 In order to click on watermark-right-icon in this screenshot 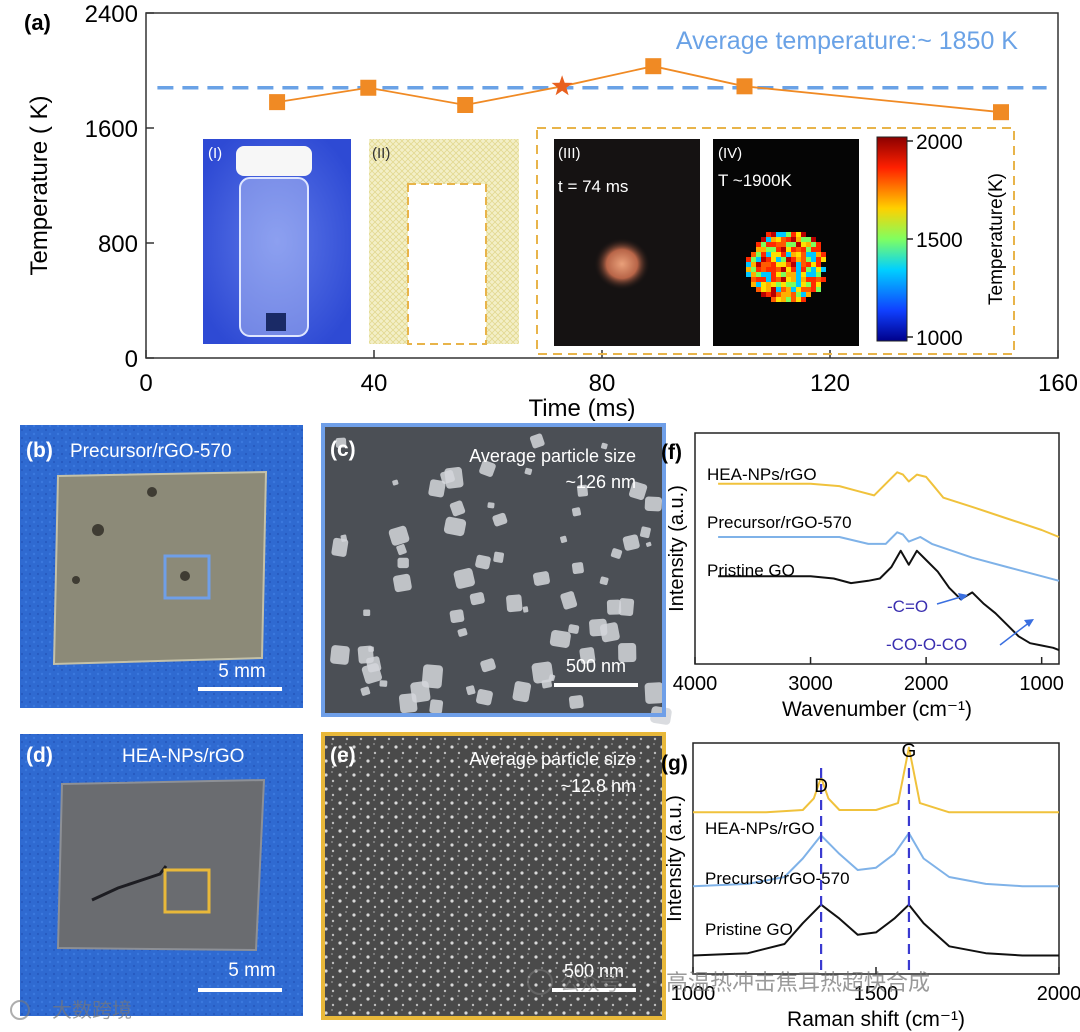, I will do `click(540, 982)`.